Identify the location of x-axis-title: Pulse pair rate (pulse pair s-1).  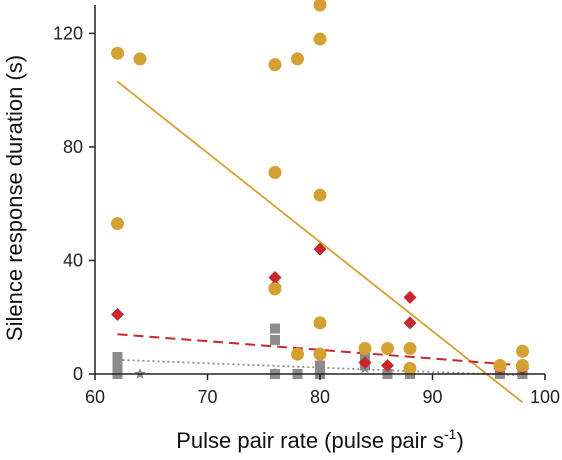
(320, 439).